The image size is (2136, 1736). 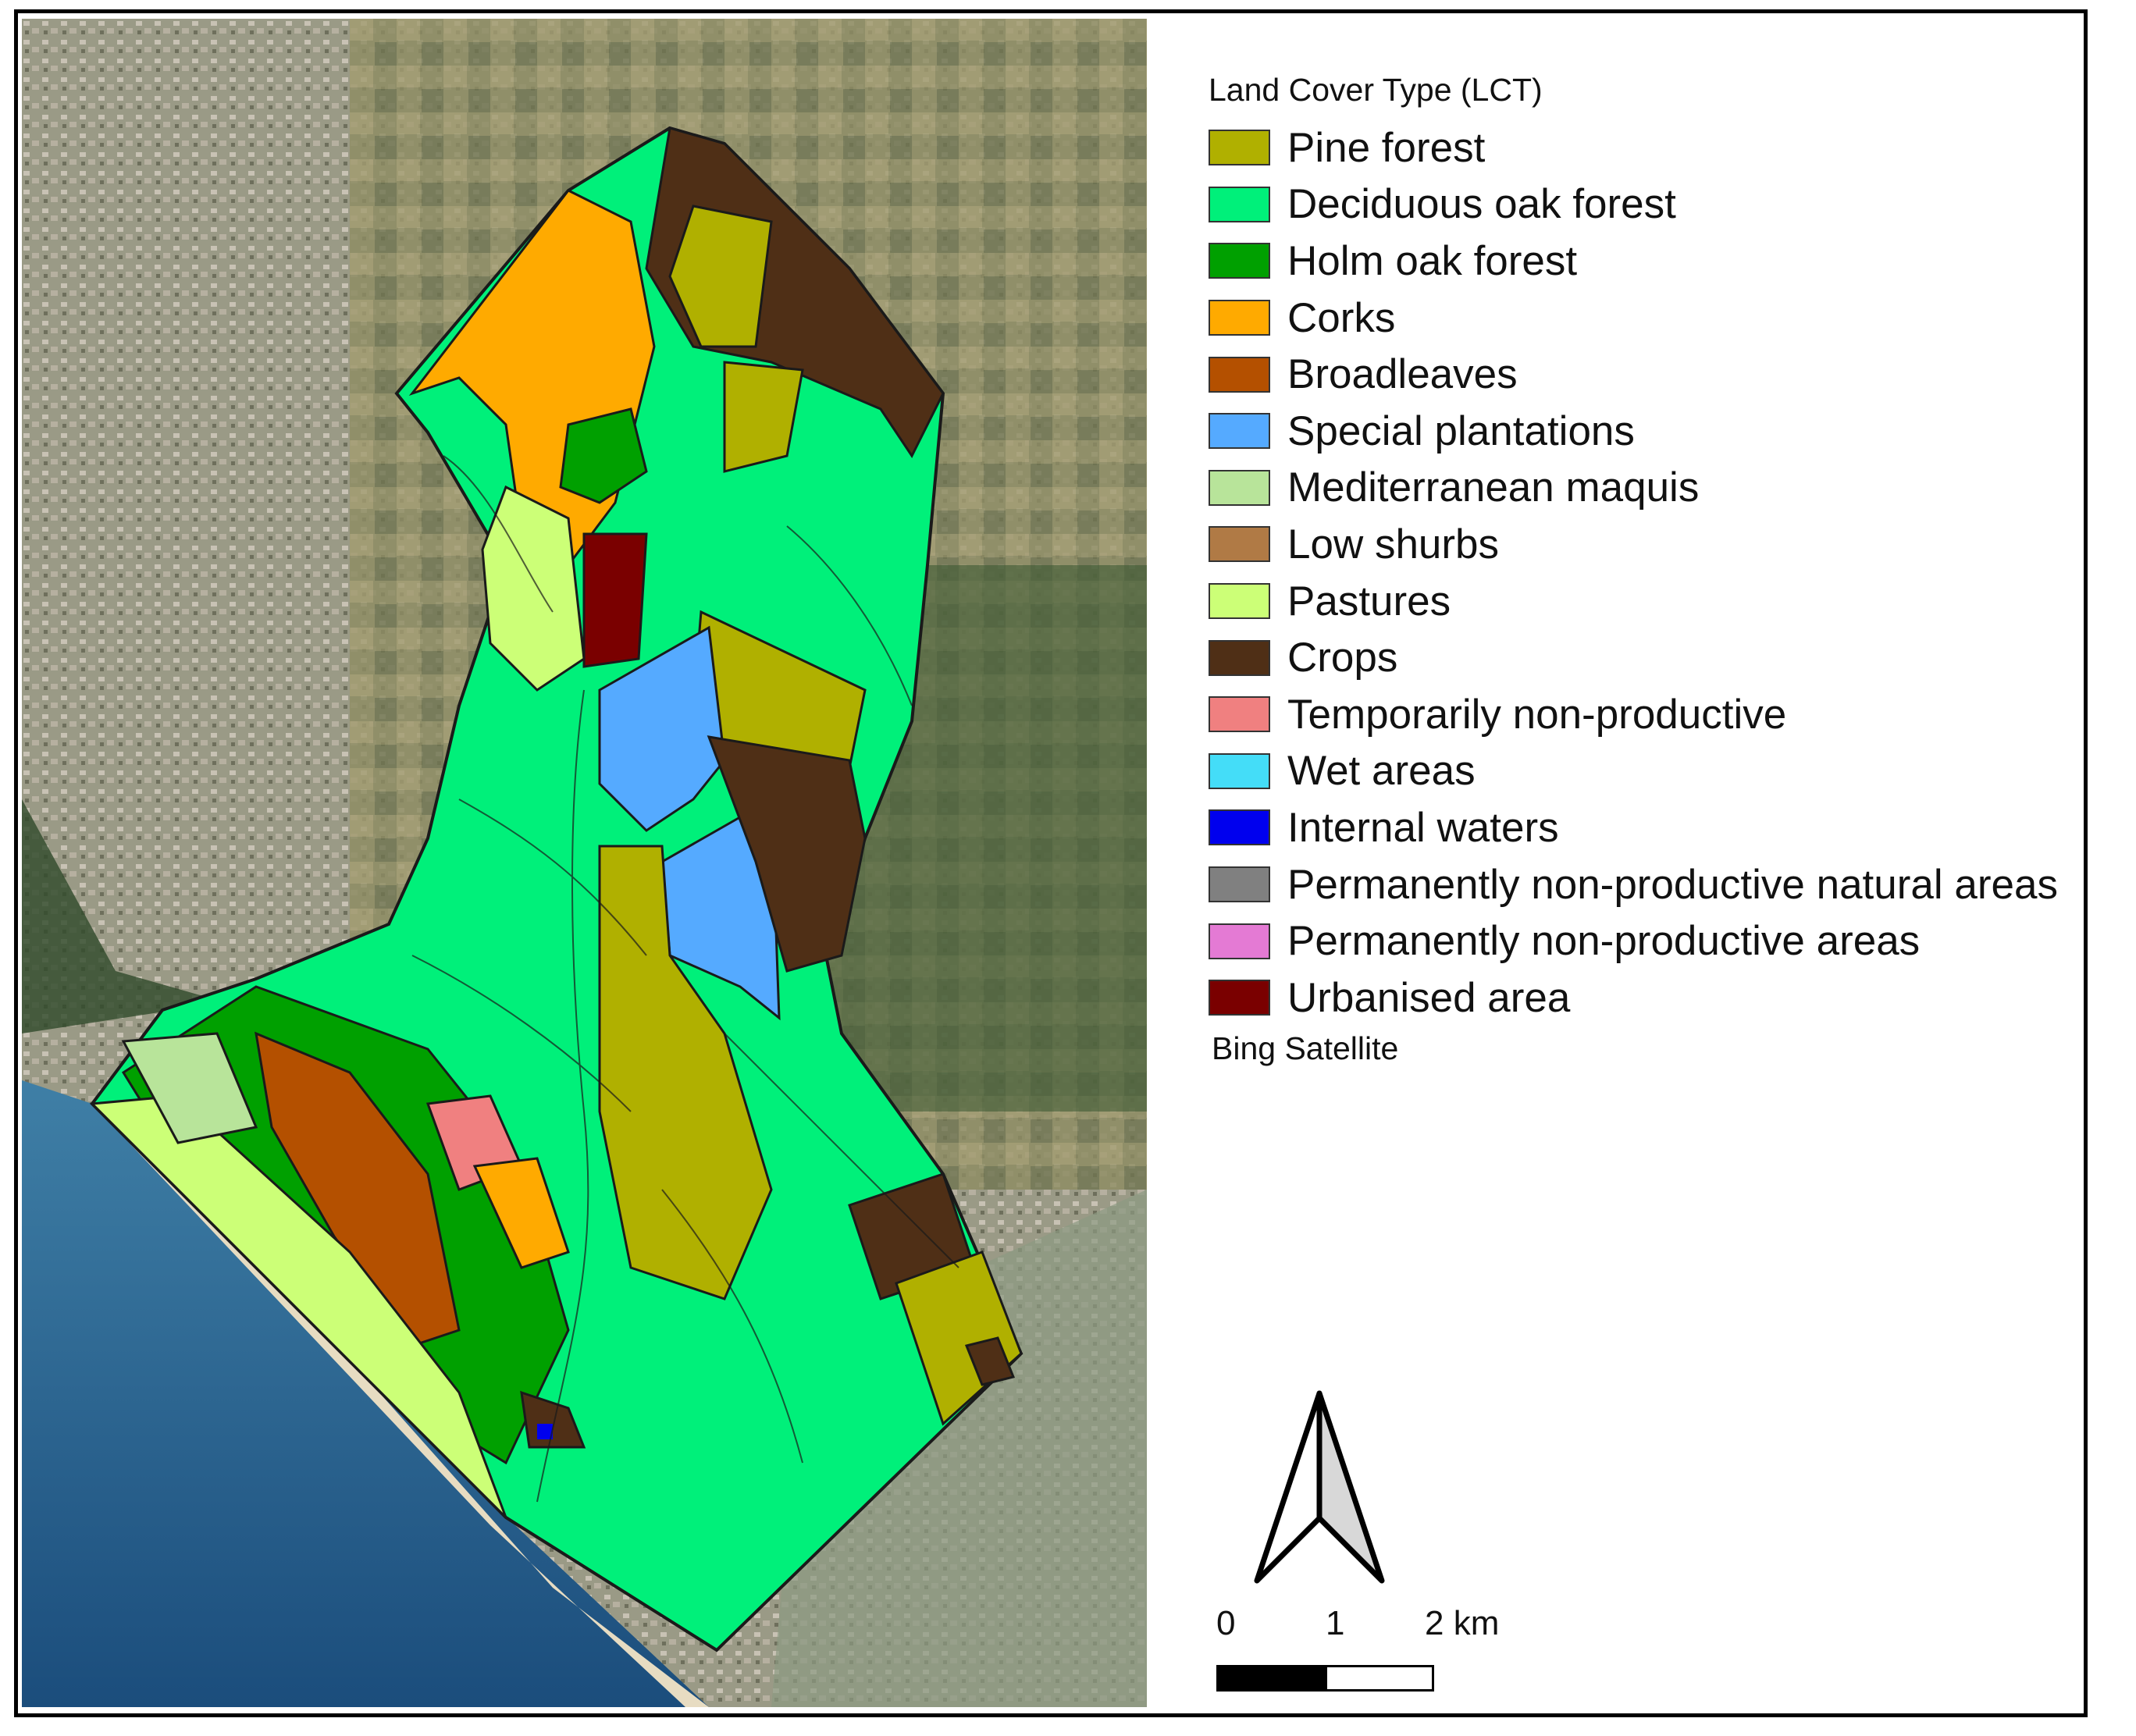 What do you see at coordinates (123, 916) in the screenshot?
I see `coastal-pinewood` at bounding box center [123, 916].